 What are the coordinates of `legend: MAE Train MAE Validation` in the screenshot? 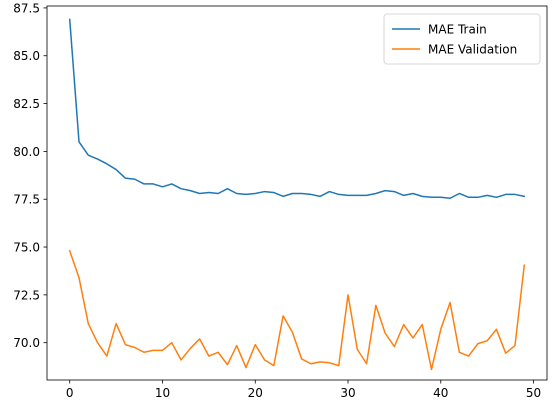 It's located at (462, 39).